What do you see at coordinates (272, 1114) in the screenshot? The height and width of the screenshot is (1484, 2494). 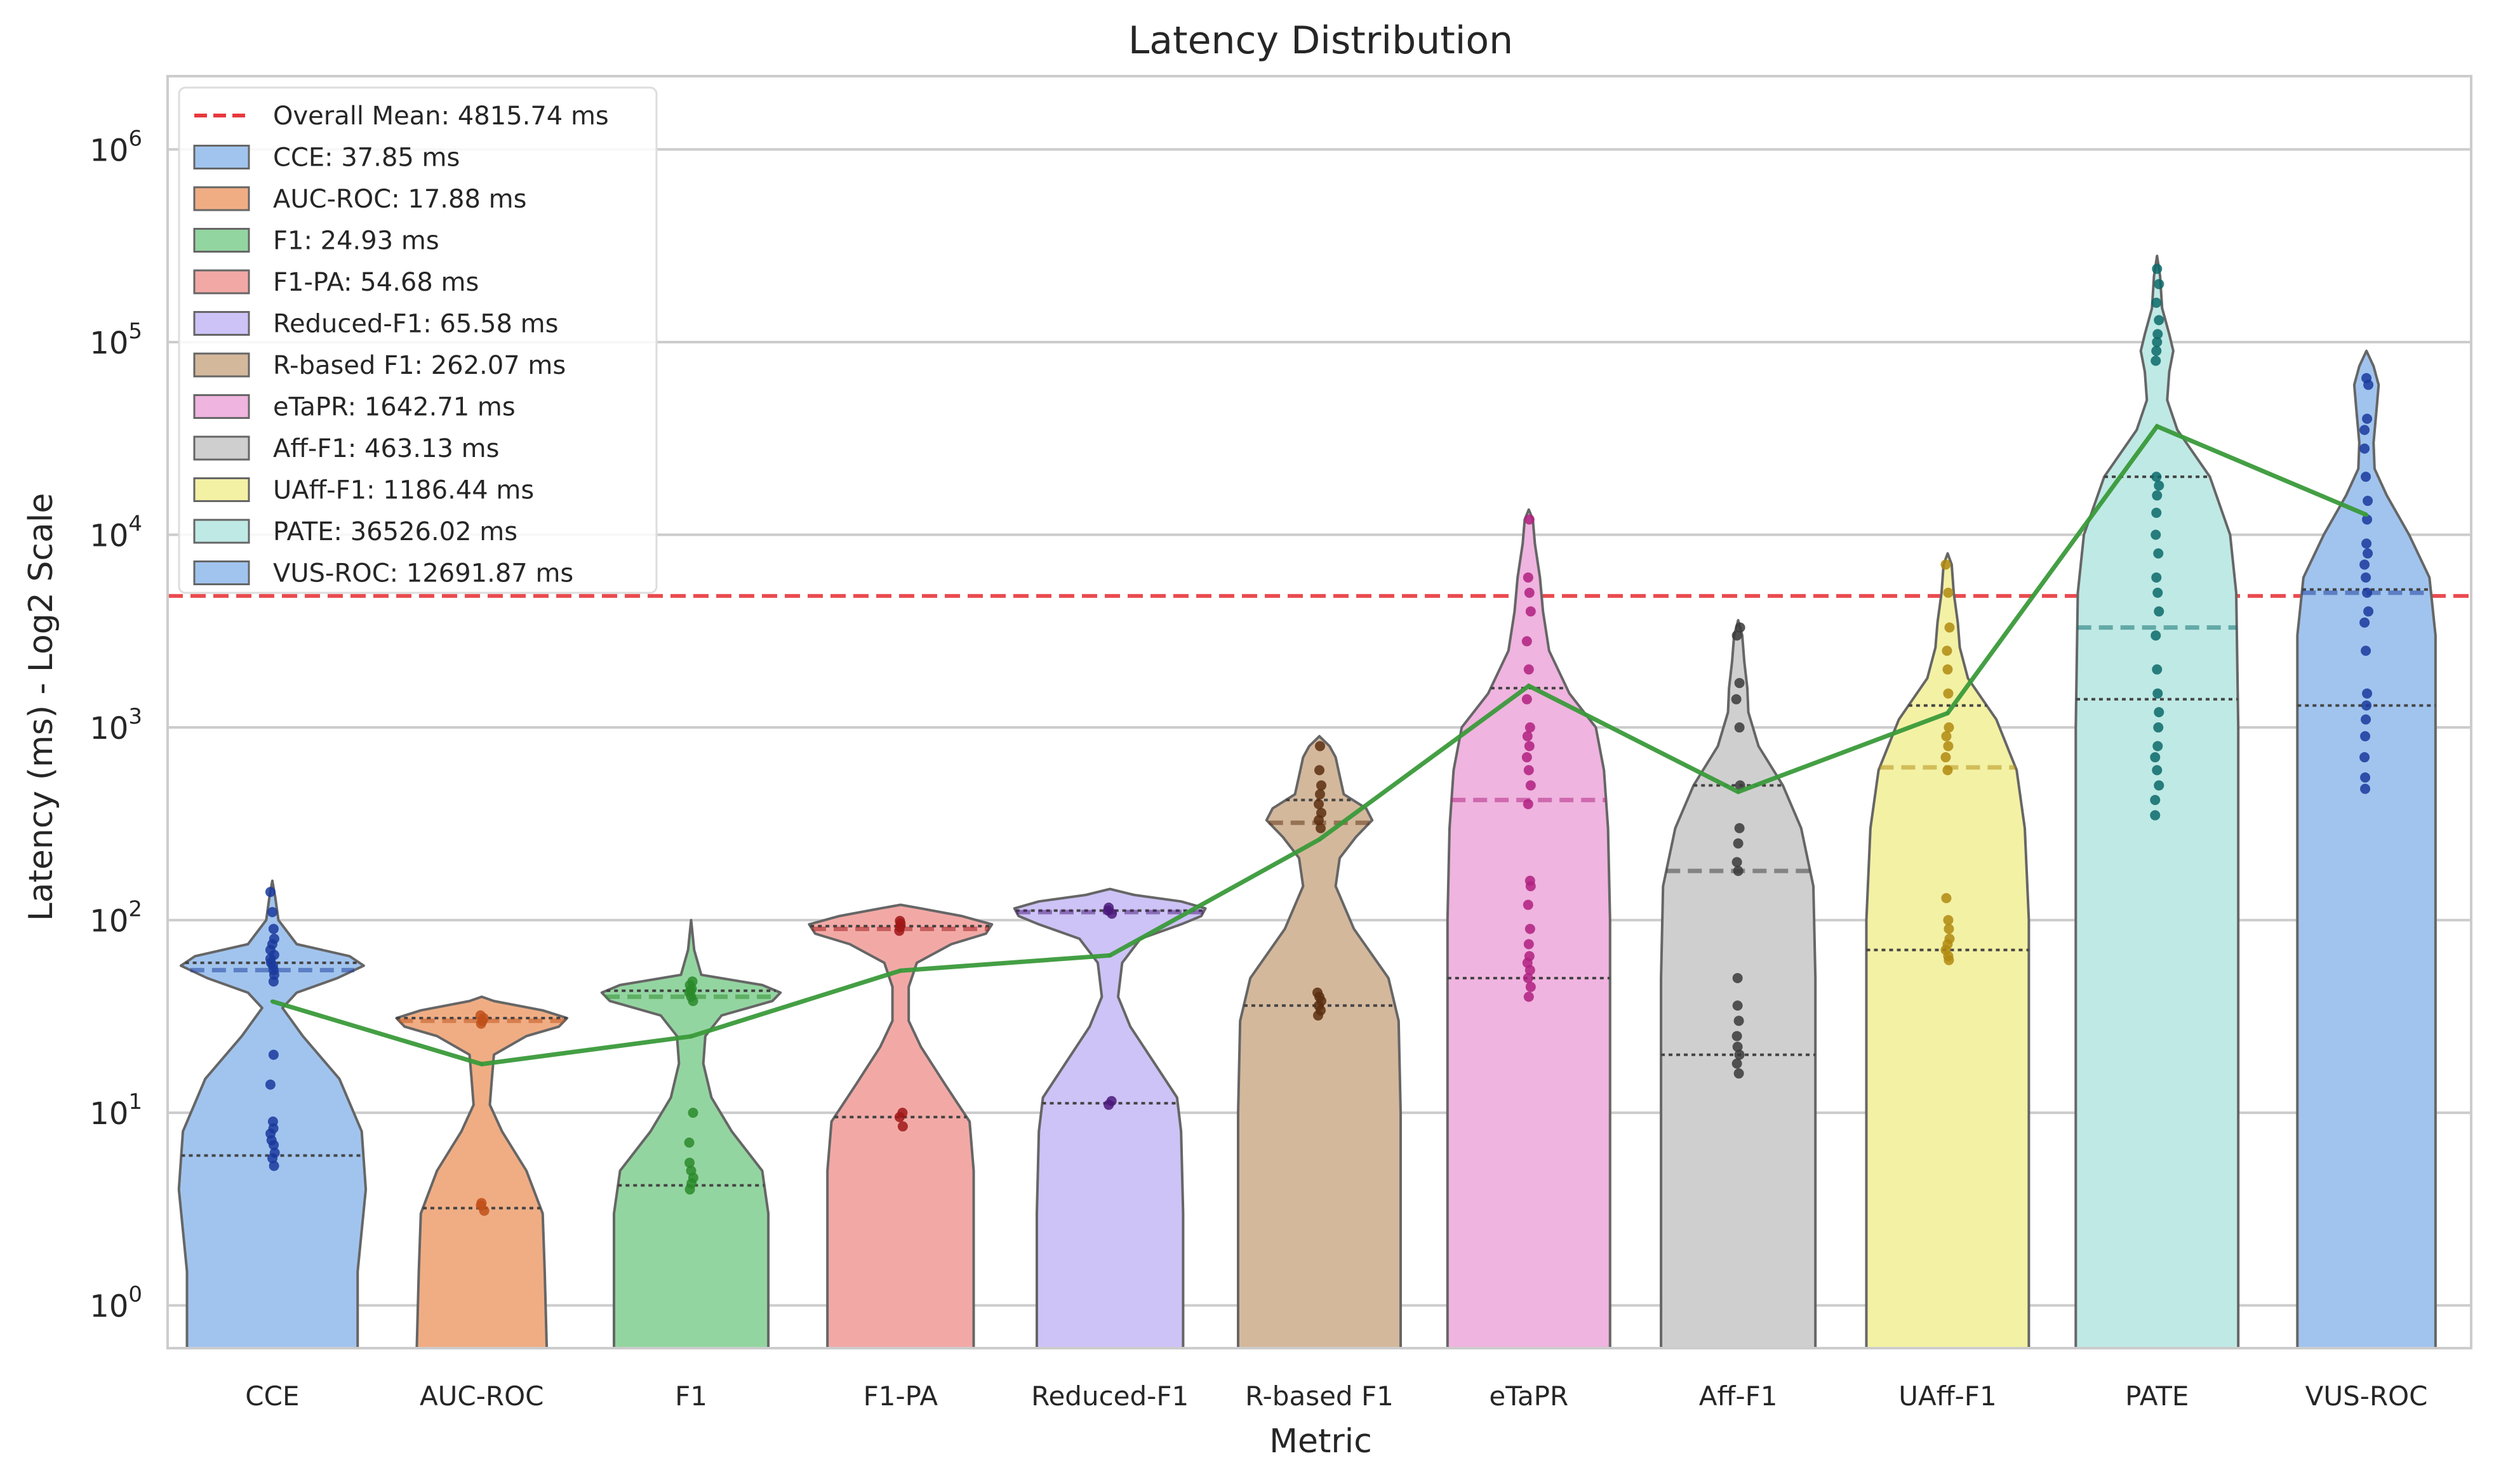 I see `violin-cce` at bounding box center [272, 1114].